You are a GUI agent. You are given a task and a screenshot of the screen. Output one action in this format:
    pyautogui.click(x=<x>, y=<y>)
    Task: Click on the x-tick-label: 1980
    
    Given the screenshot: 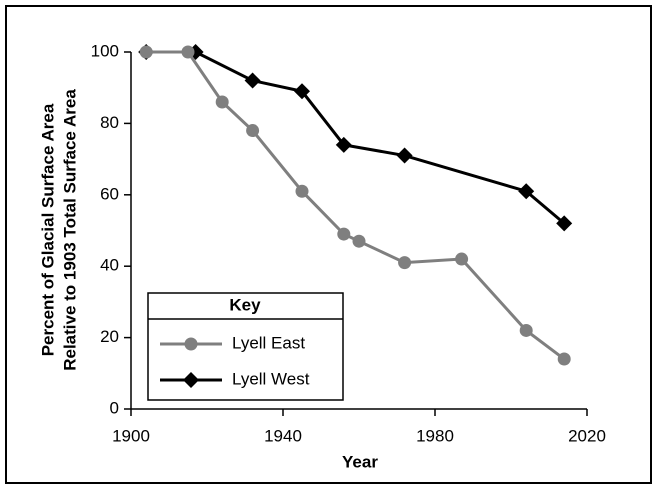 What is the action you would take?
    pyautogui.click(x=435, y=435)
    